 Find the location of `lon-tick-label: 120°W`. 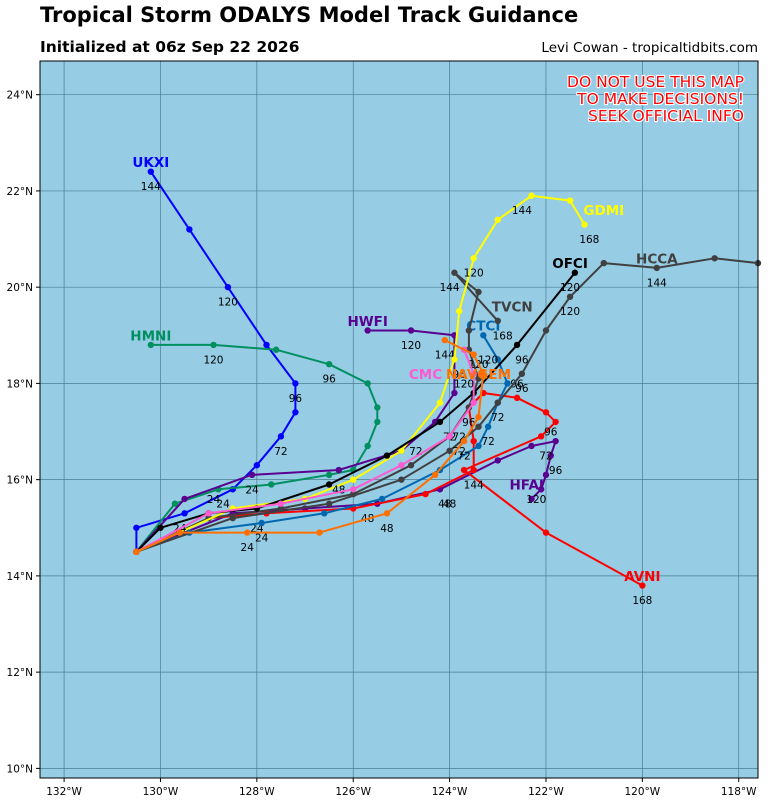

lon-tick-label: 120°W is located at coordinates (643, 792).